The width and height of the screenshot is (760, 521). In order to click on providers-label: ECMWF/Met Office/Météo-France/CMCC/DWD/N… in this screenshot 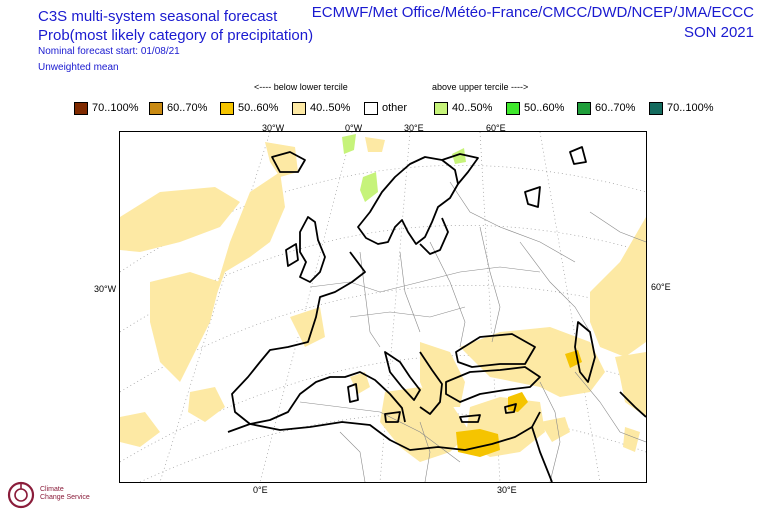, I will do `click(532, 12)`.